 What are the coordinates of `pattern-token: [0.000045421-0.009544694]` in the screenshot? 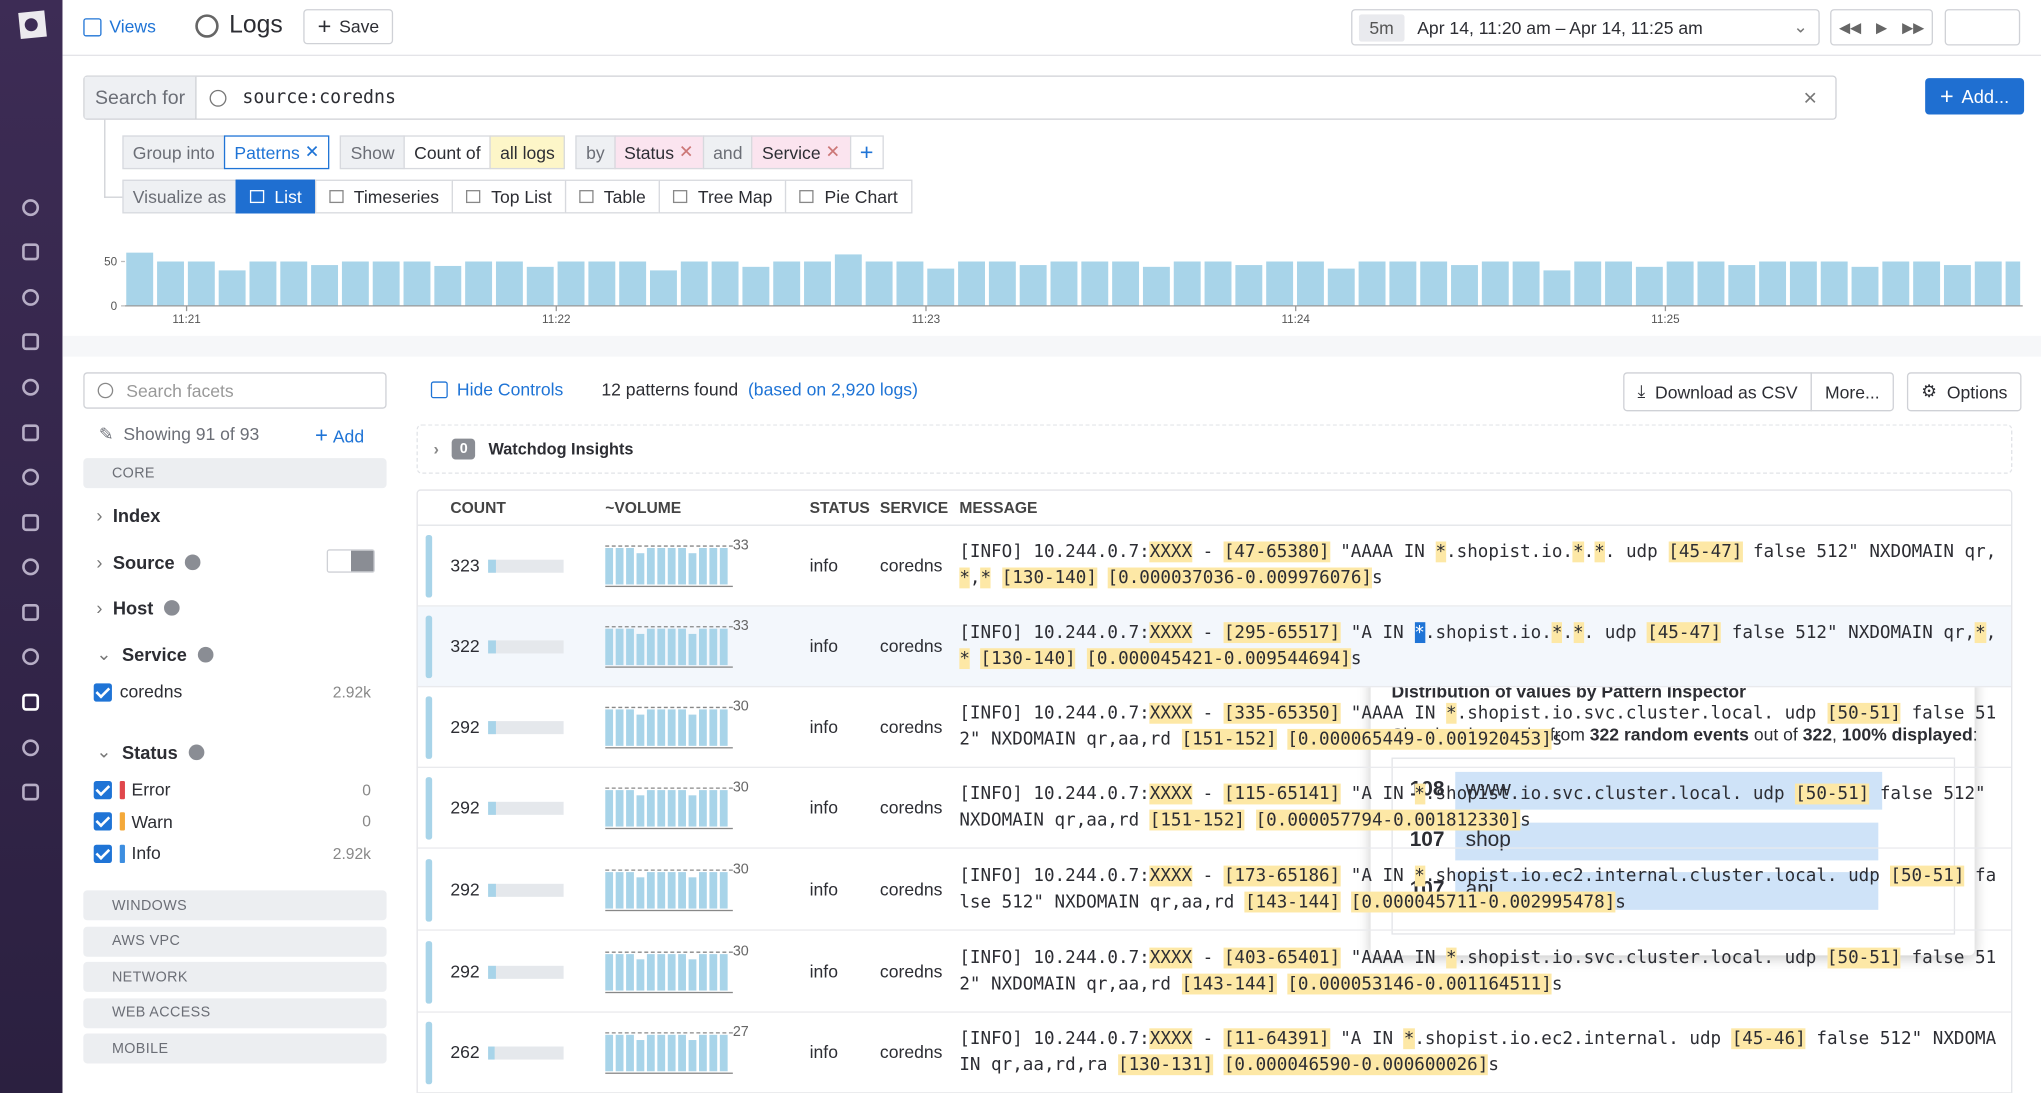 It's located at (1218, 659).